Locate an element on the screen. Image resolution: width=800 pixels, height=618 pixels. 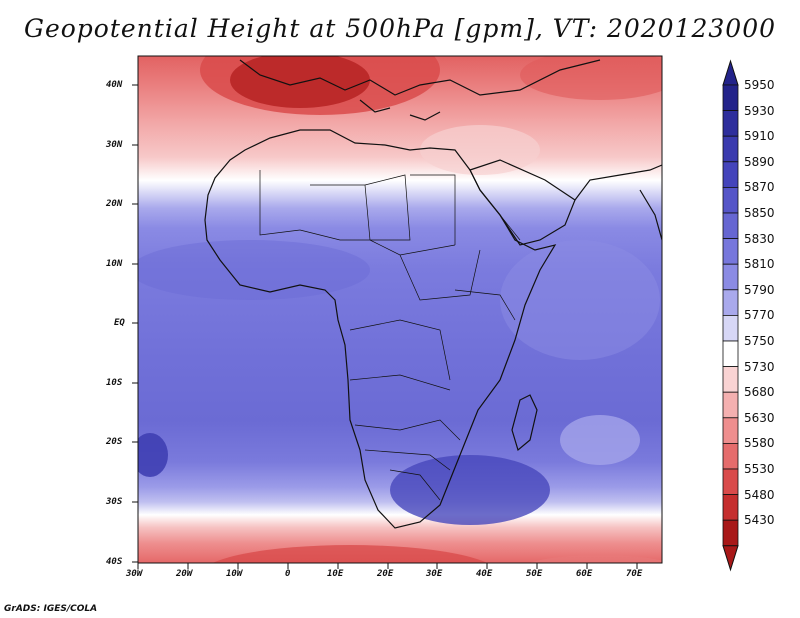
lat-label: 30S is located at coordinates (114, 502).